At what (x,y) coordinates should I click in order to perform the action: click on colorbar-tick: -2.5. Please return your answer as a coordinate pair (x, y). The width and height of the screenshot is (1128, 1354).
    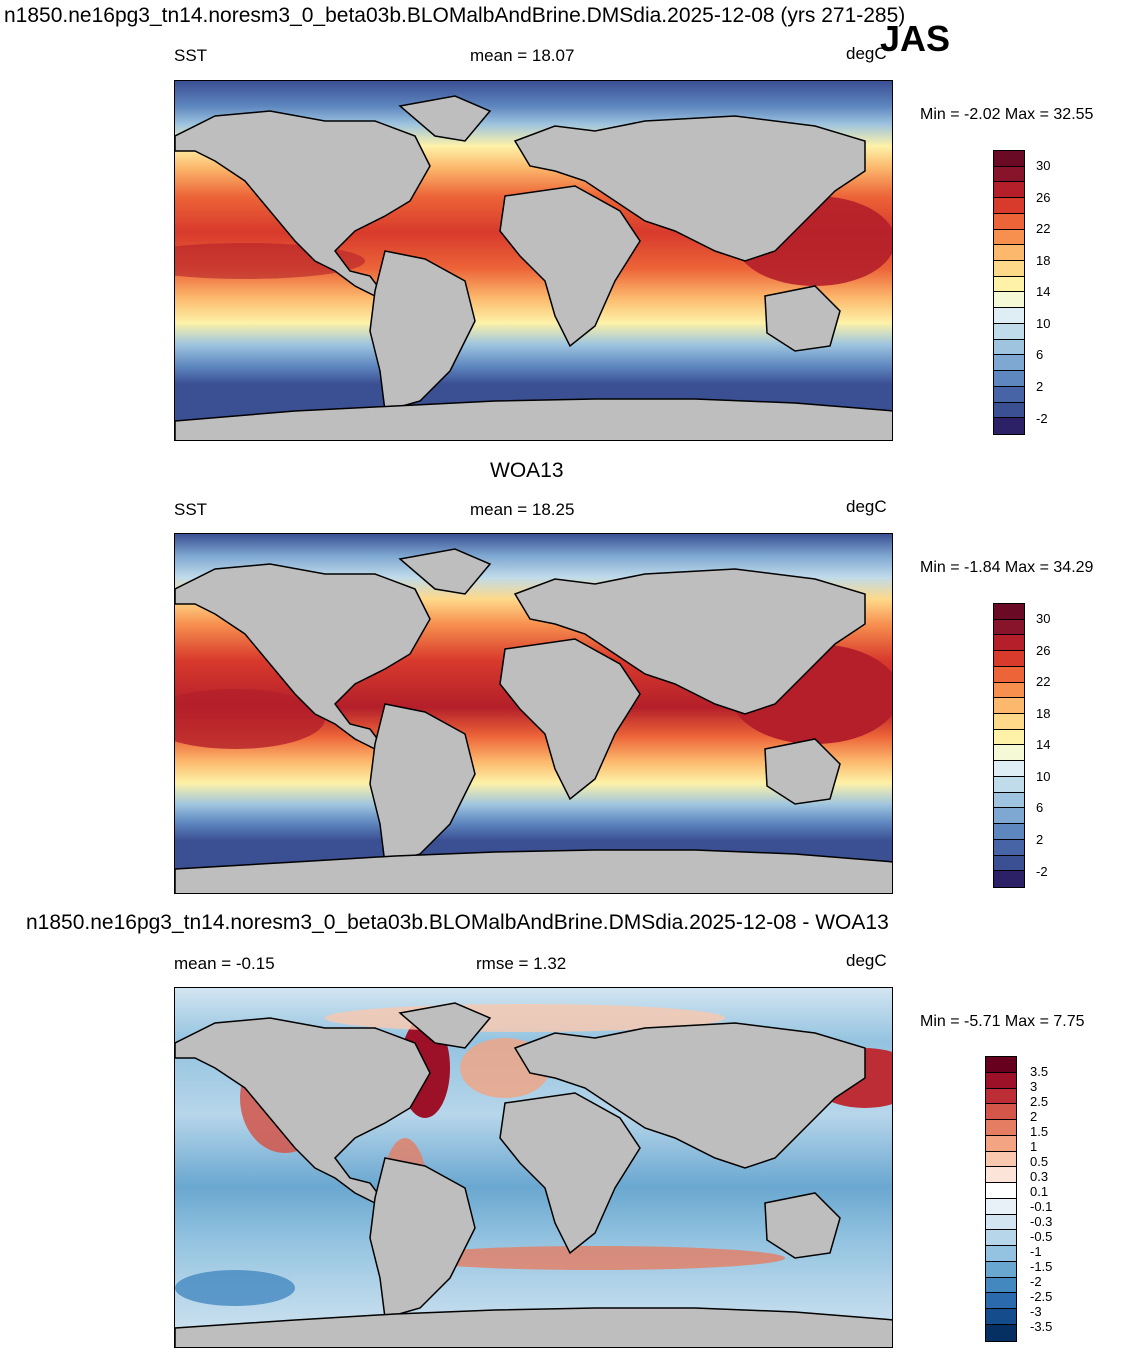
    Looking at the image, I should click on (1041, 1296).